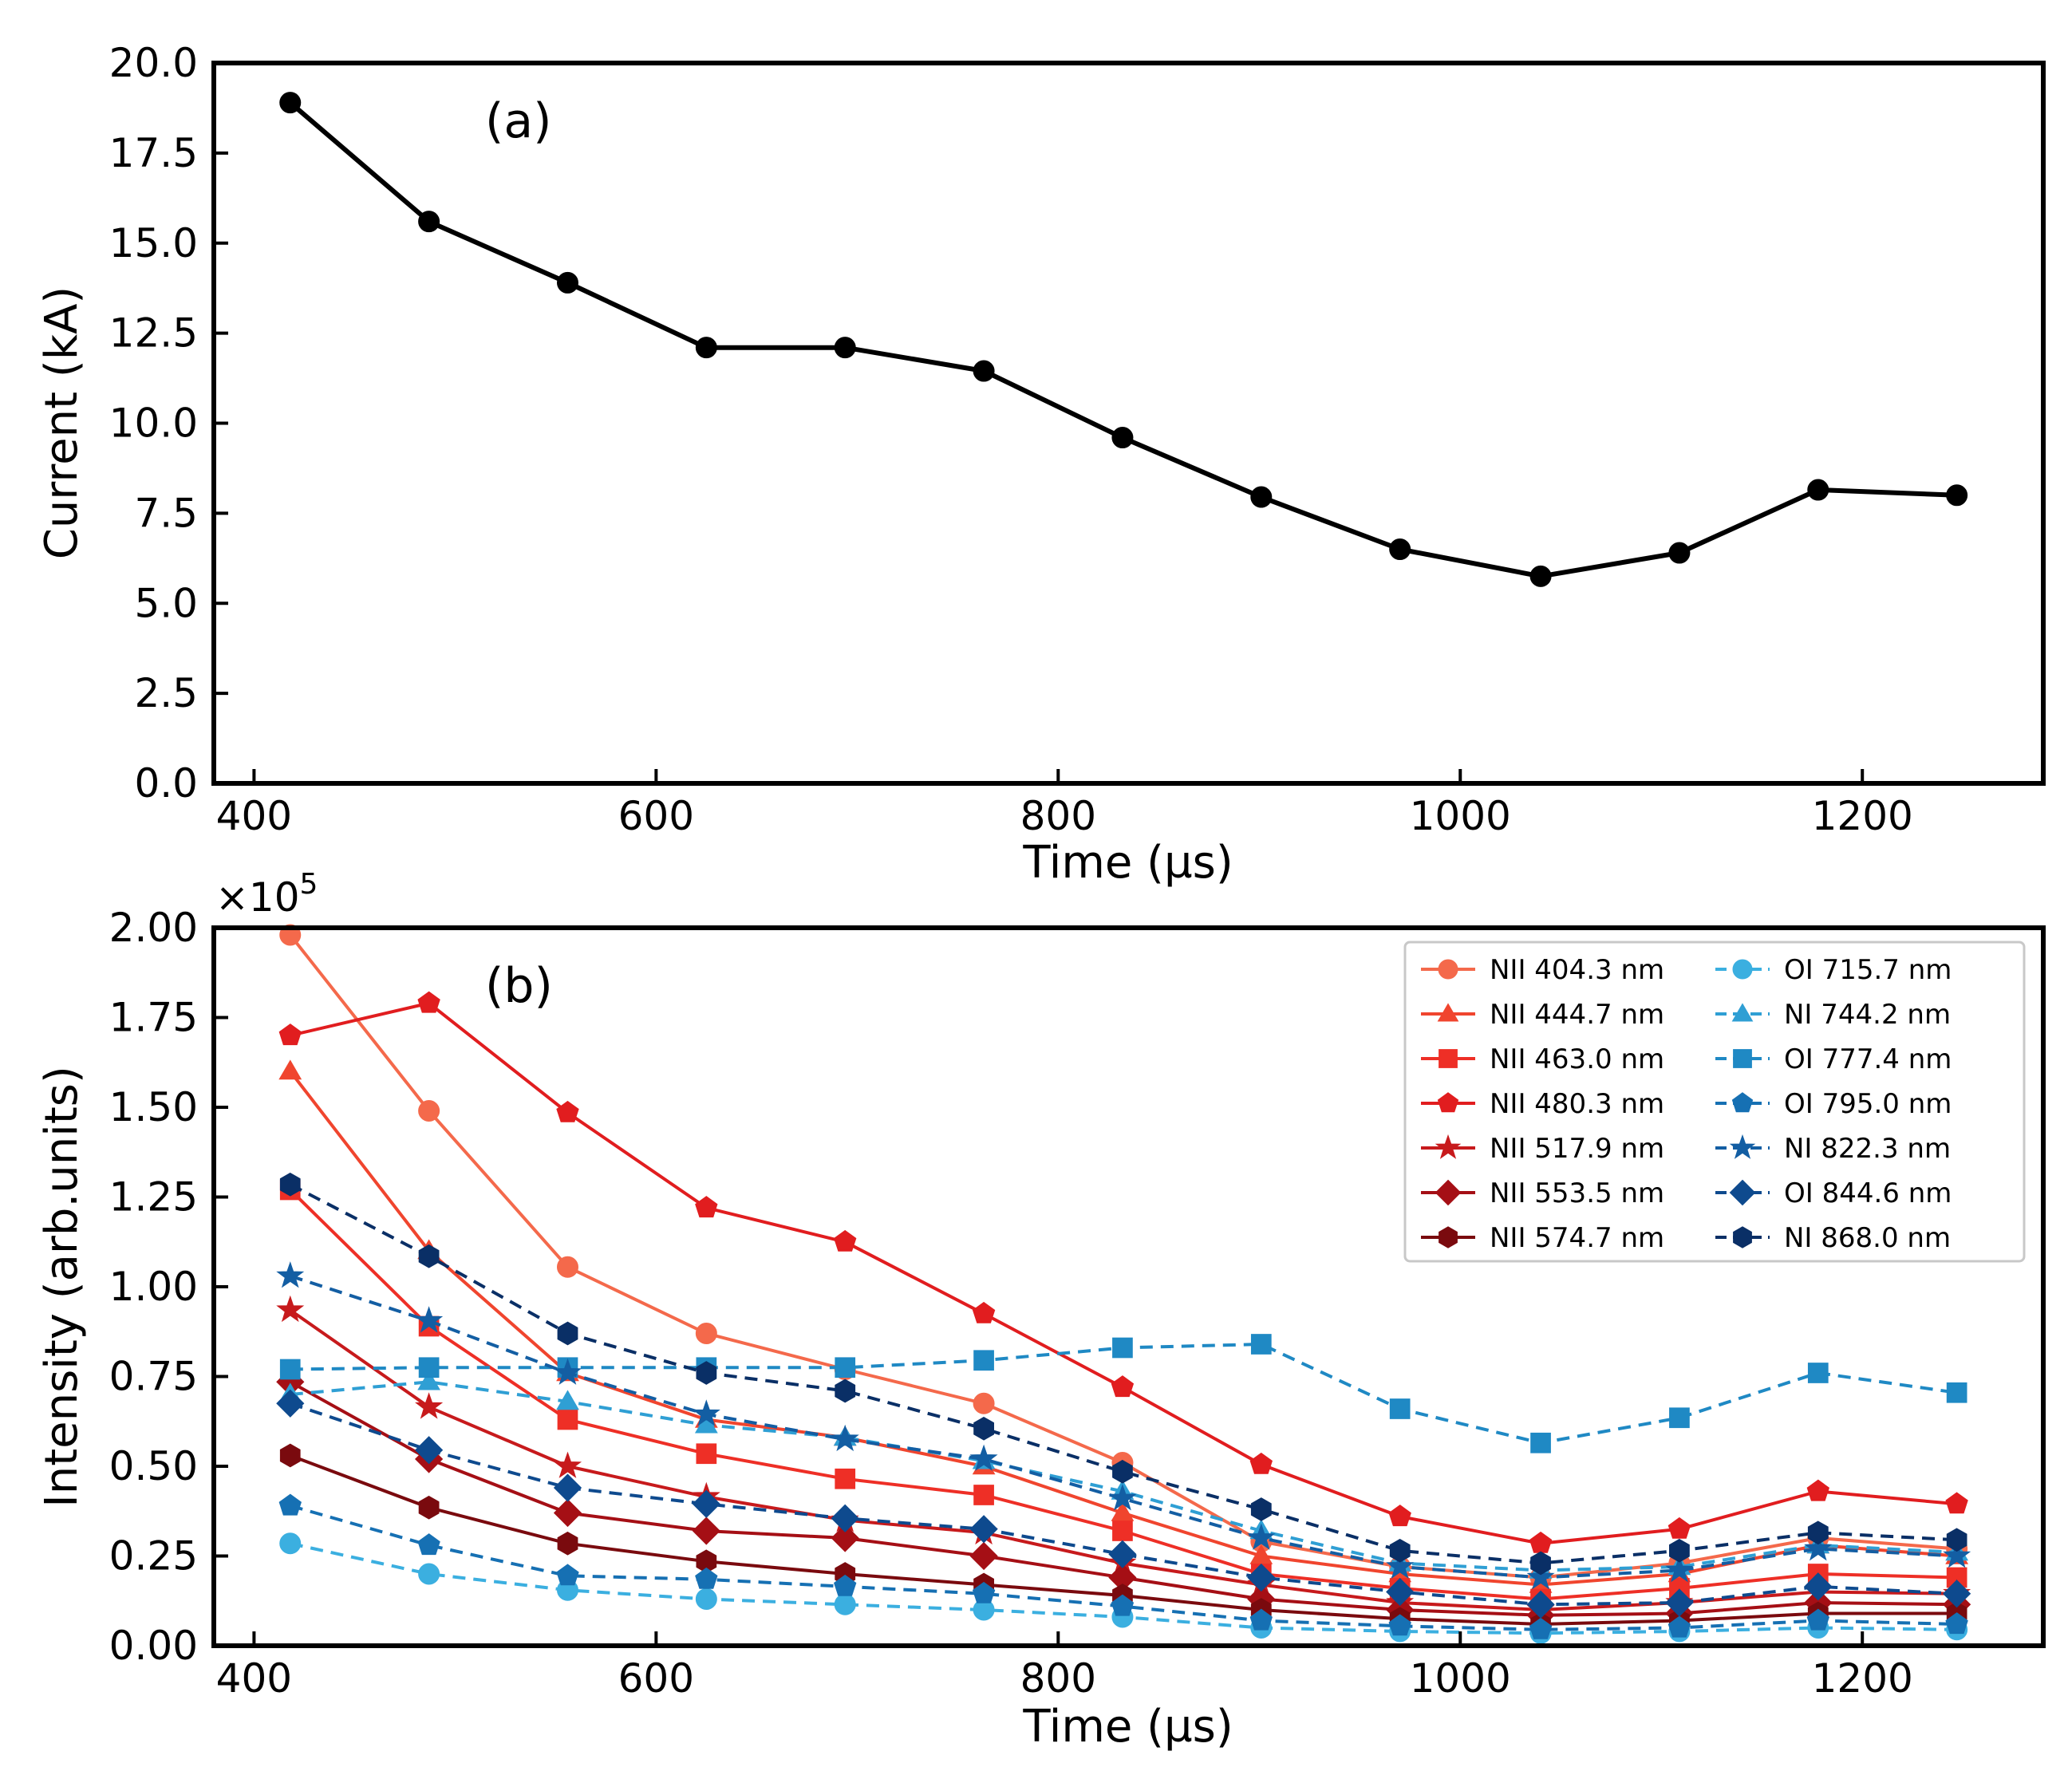  I want to click on legend-entry: OI 795.0 nm, so click(1833, 1104).